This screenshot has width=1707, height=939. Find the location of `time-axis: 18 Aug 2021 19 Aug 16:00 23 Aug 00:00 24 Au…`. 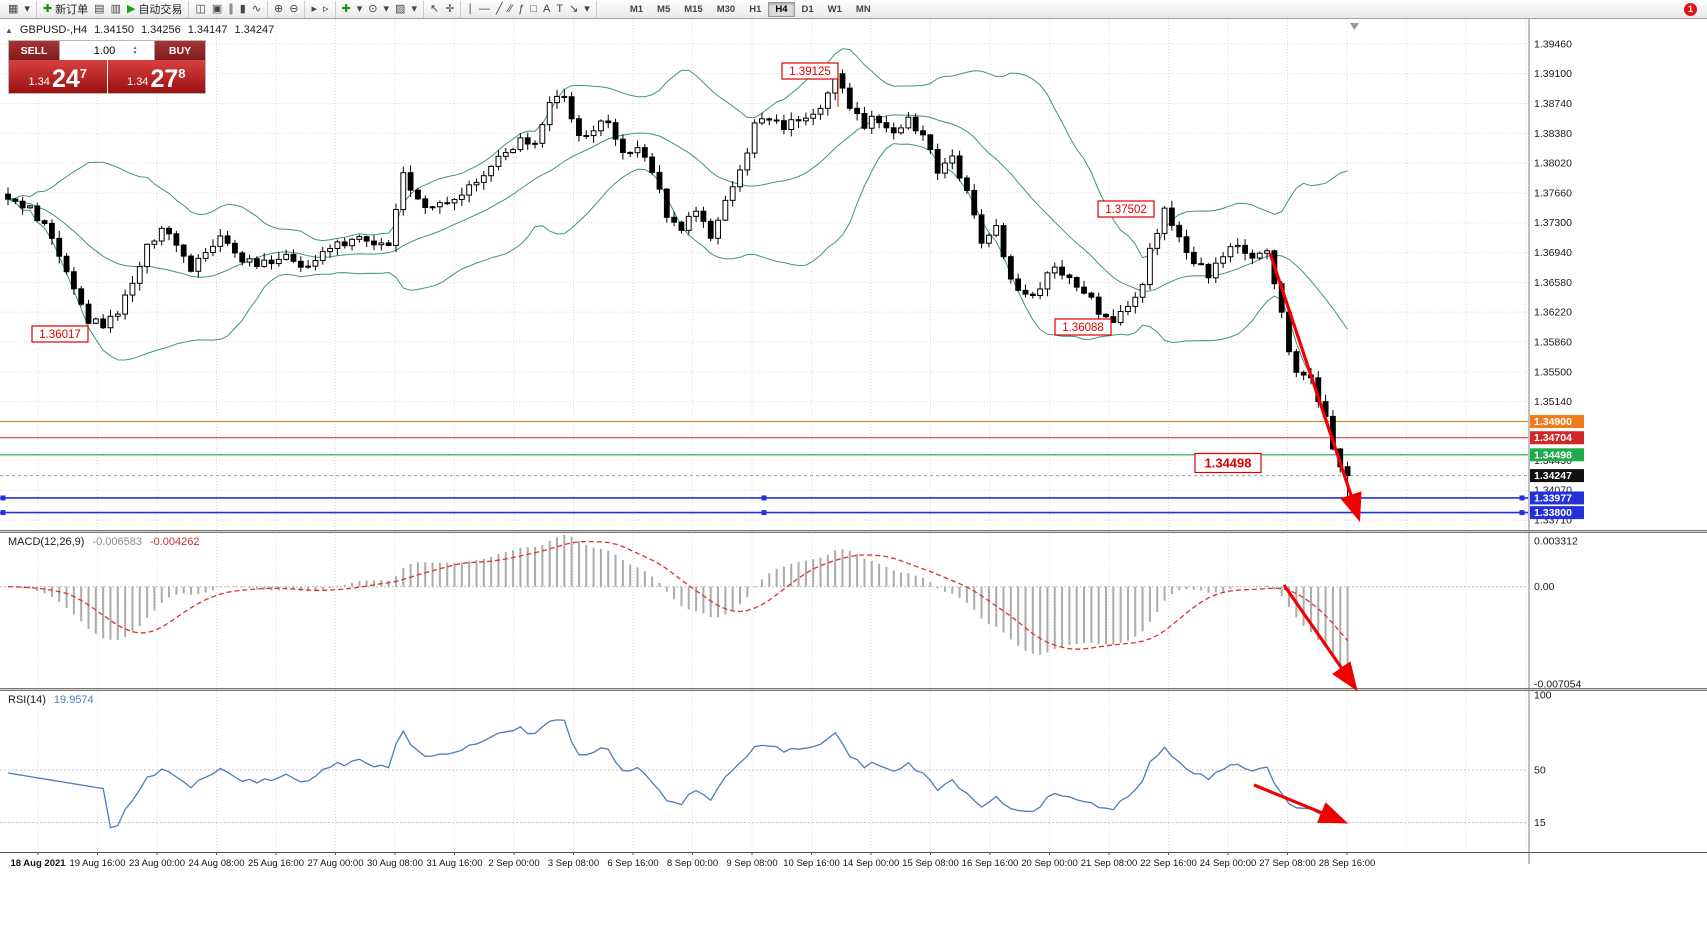

time-axis: 18 Aug 2021 19 Aug 16:00 23 Aug 00:00 24 Au… is located at coordinates (692, 860).